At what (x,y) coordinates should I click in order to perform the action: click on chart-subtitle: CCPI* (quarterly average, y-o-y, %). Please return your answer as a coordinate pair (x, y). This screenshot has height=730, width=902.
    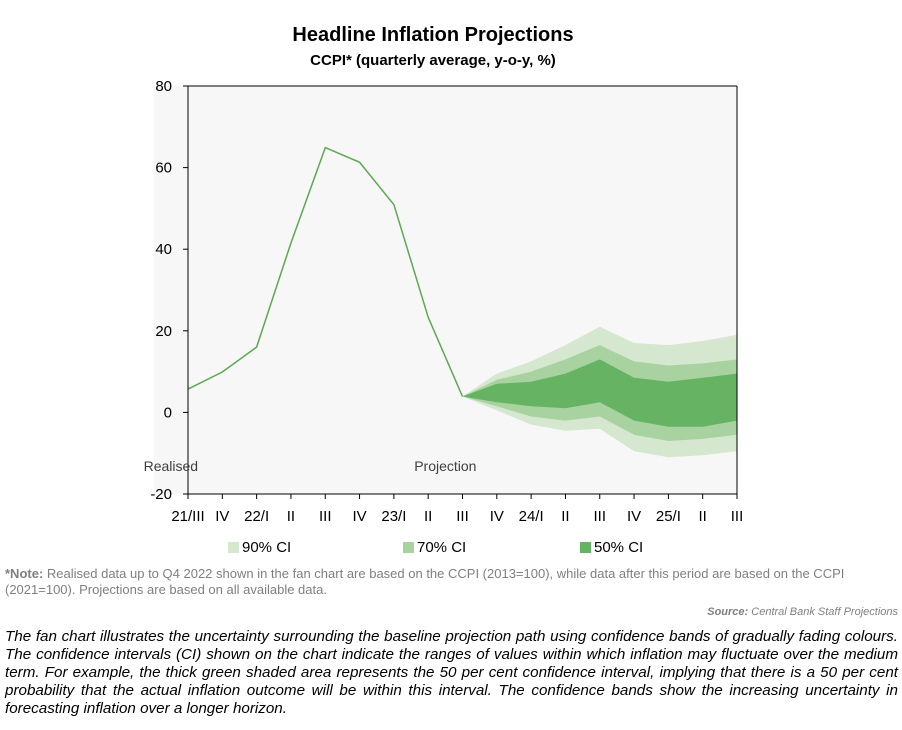
    Looking at the image, I should click on (433, 60).